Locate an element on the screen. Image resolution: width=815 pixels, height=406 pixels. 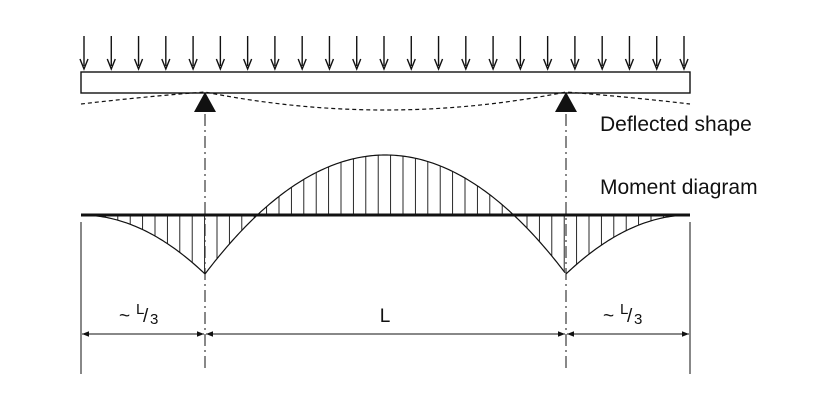
beam is located at coordinates (385, 82).